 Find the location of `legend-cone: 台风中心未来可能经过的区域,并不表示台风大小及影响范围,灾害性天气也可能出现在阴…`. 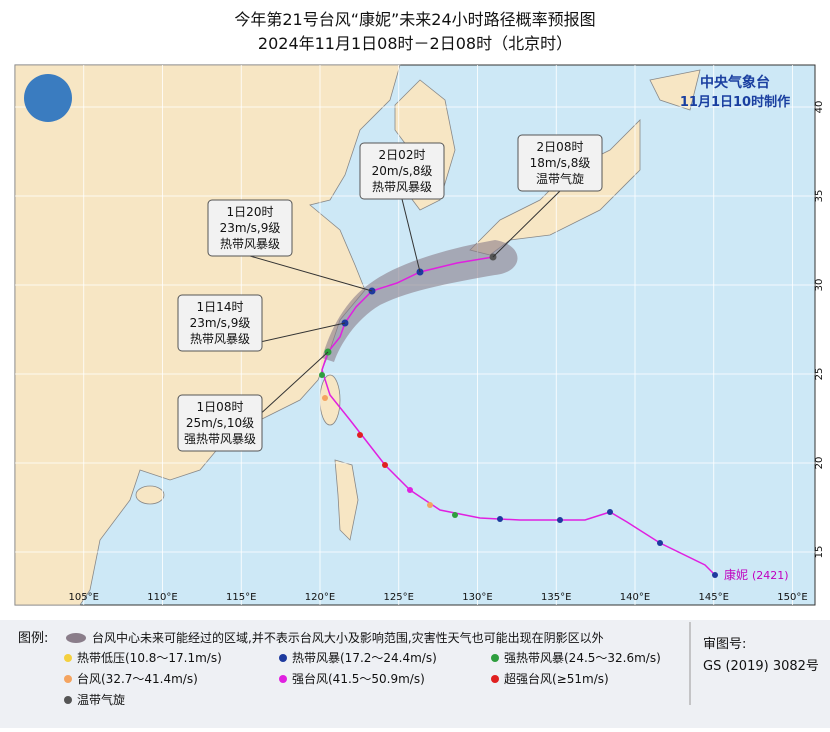

legend-cone: 台风中心未来可能经过的区域,并不表示台风大小及影响范围,灾害性天气也可能出现在阴… is located at coordinates (348, 637).